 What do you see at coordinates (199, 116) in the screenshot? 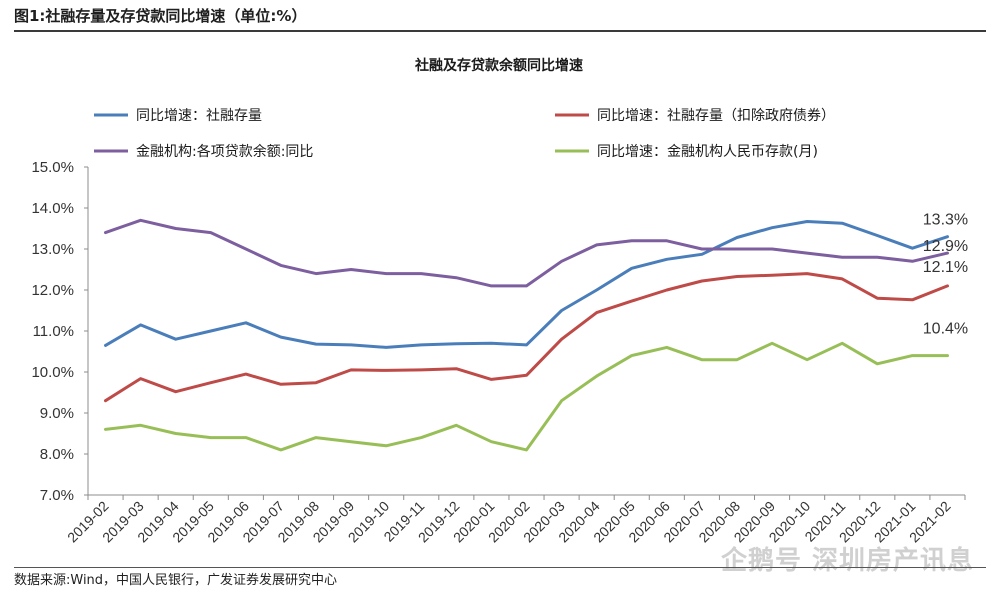
I see `legend-label: 同比增速：社融存量` at bounding box center [199, 116].